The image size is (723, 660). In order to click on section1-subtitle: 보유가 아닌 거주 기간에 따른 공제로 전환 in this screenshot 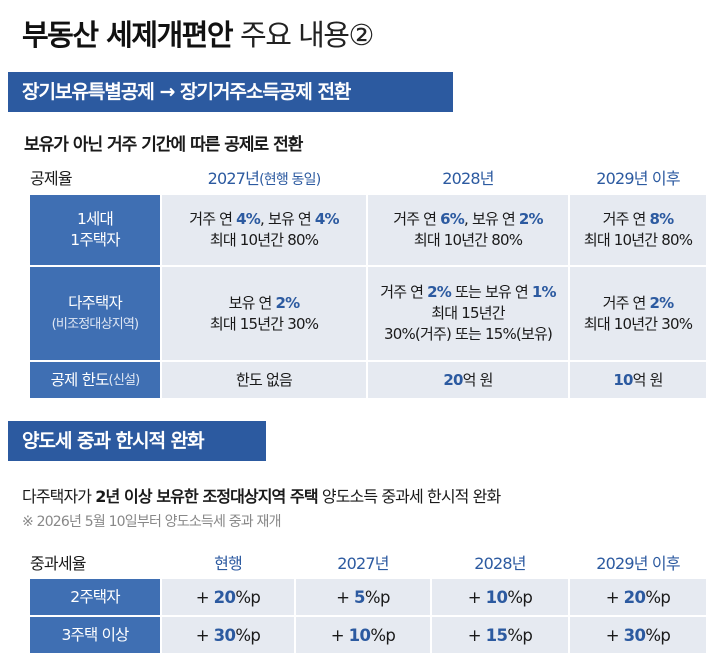, I will do `click(163, 145)`.